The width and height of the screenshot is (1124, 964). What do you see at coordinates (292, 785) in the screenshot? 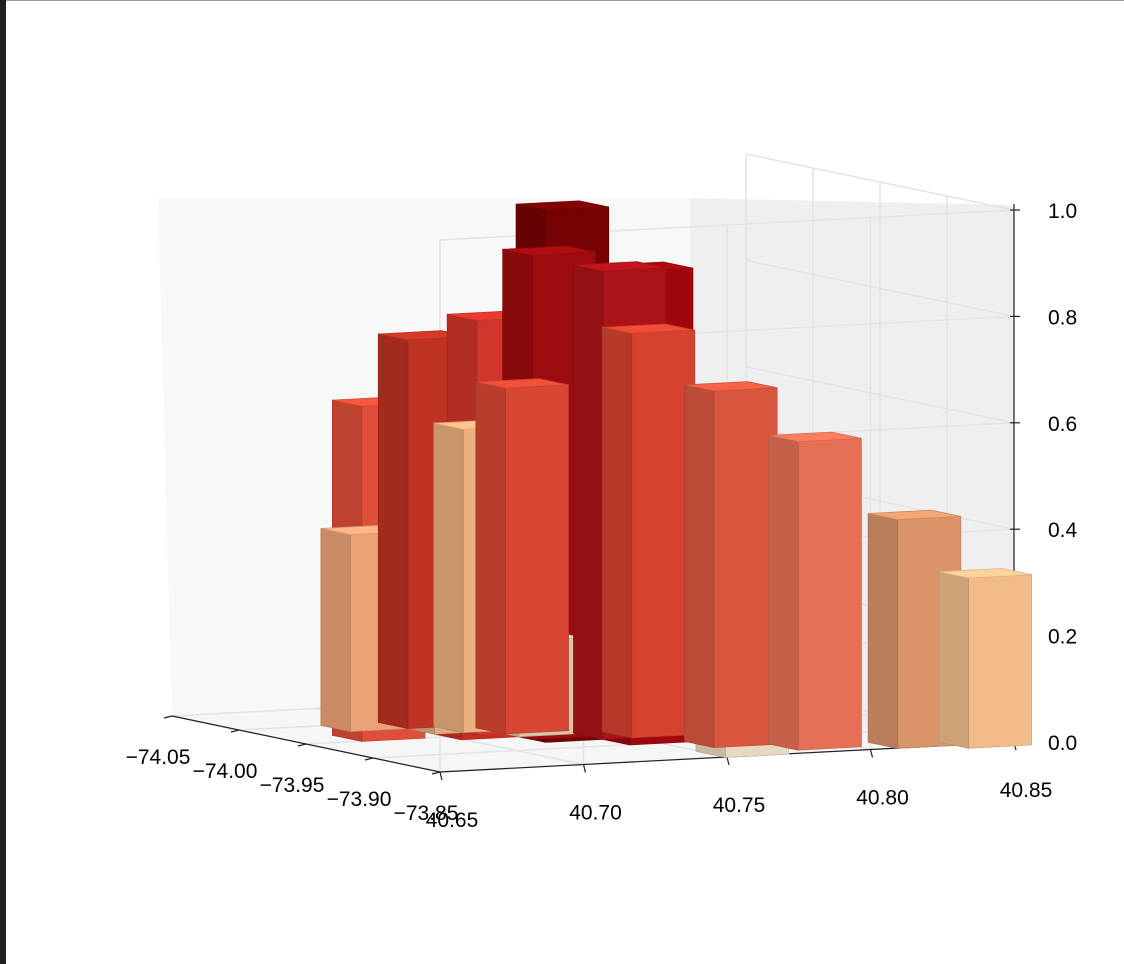
I see `x-tick-label-2: −73.95` at bounding box center [292, 785].